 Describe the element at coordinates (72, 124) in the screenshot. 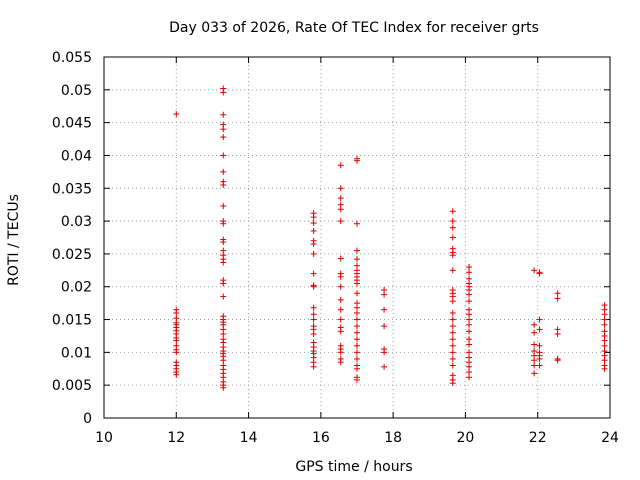

I see `y-tick-label: 0.045` at that location.